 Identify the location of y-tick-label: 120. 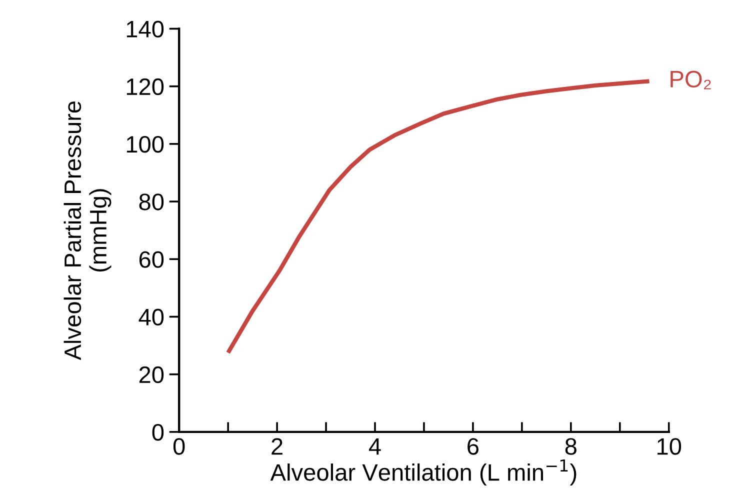
(145, 87).